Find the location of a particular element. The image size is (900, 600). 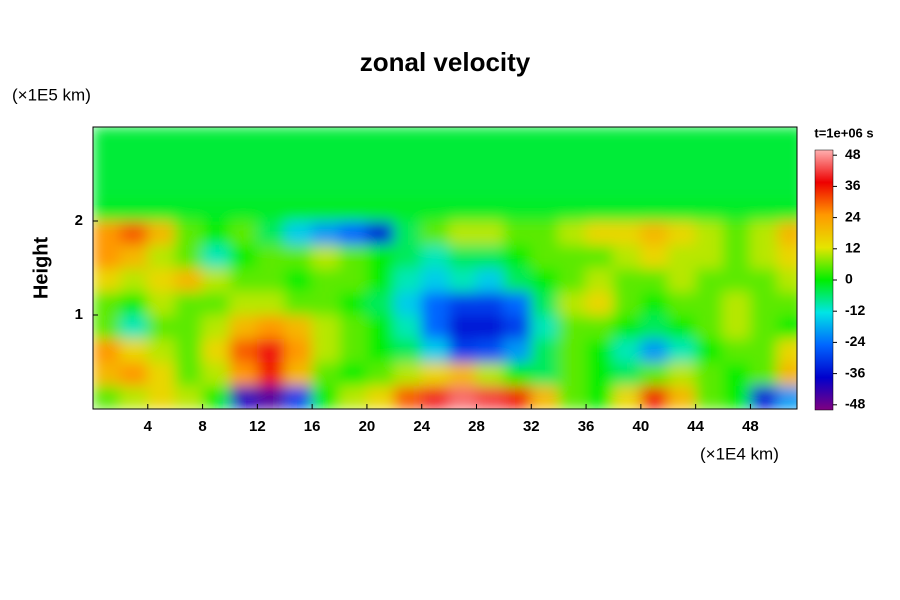

colorbar-tick-label: -24 is located at coordinates (855, 341).